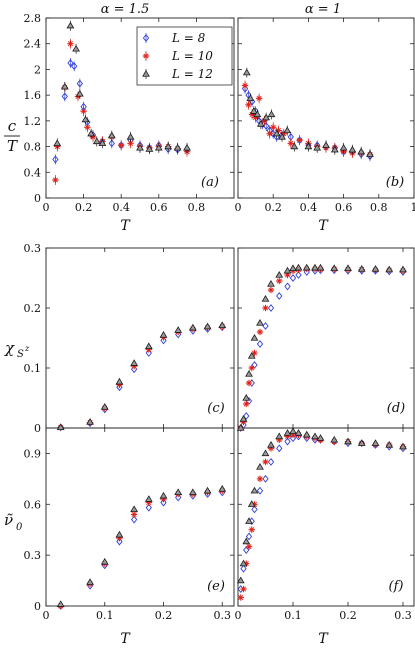 The height and width of the screenshot is (648, 415). Describe the element at coordinates (403, 615) in the screenshot. I see `panel-f-xtick-label: 0.3` at that location.